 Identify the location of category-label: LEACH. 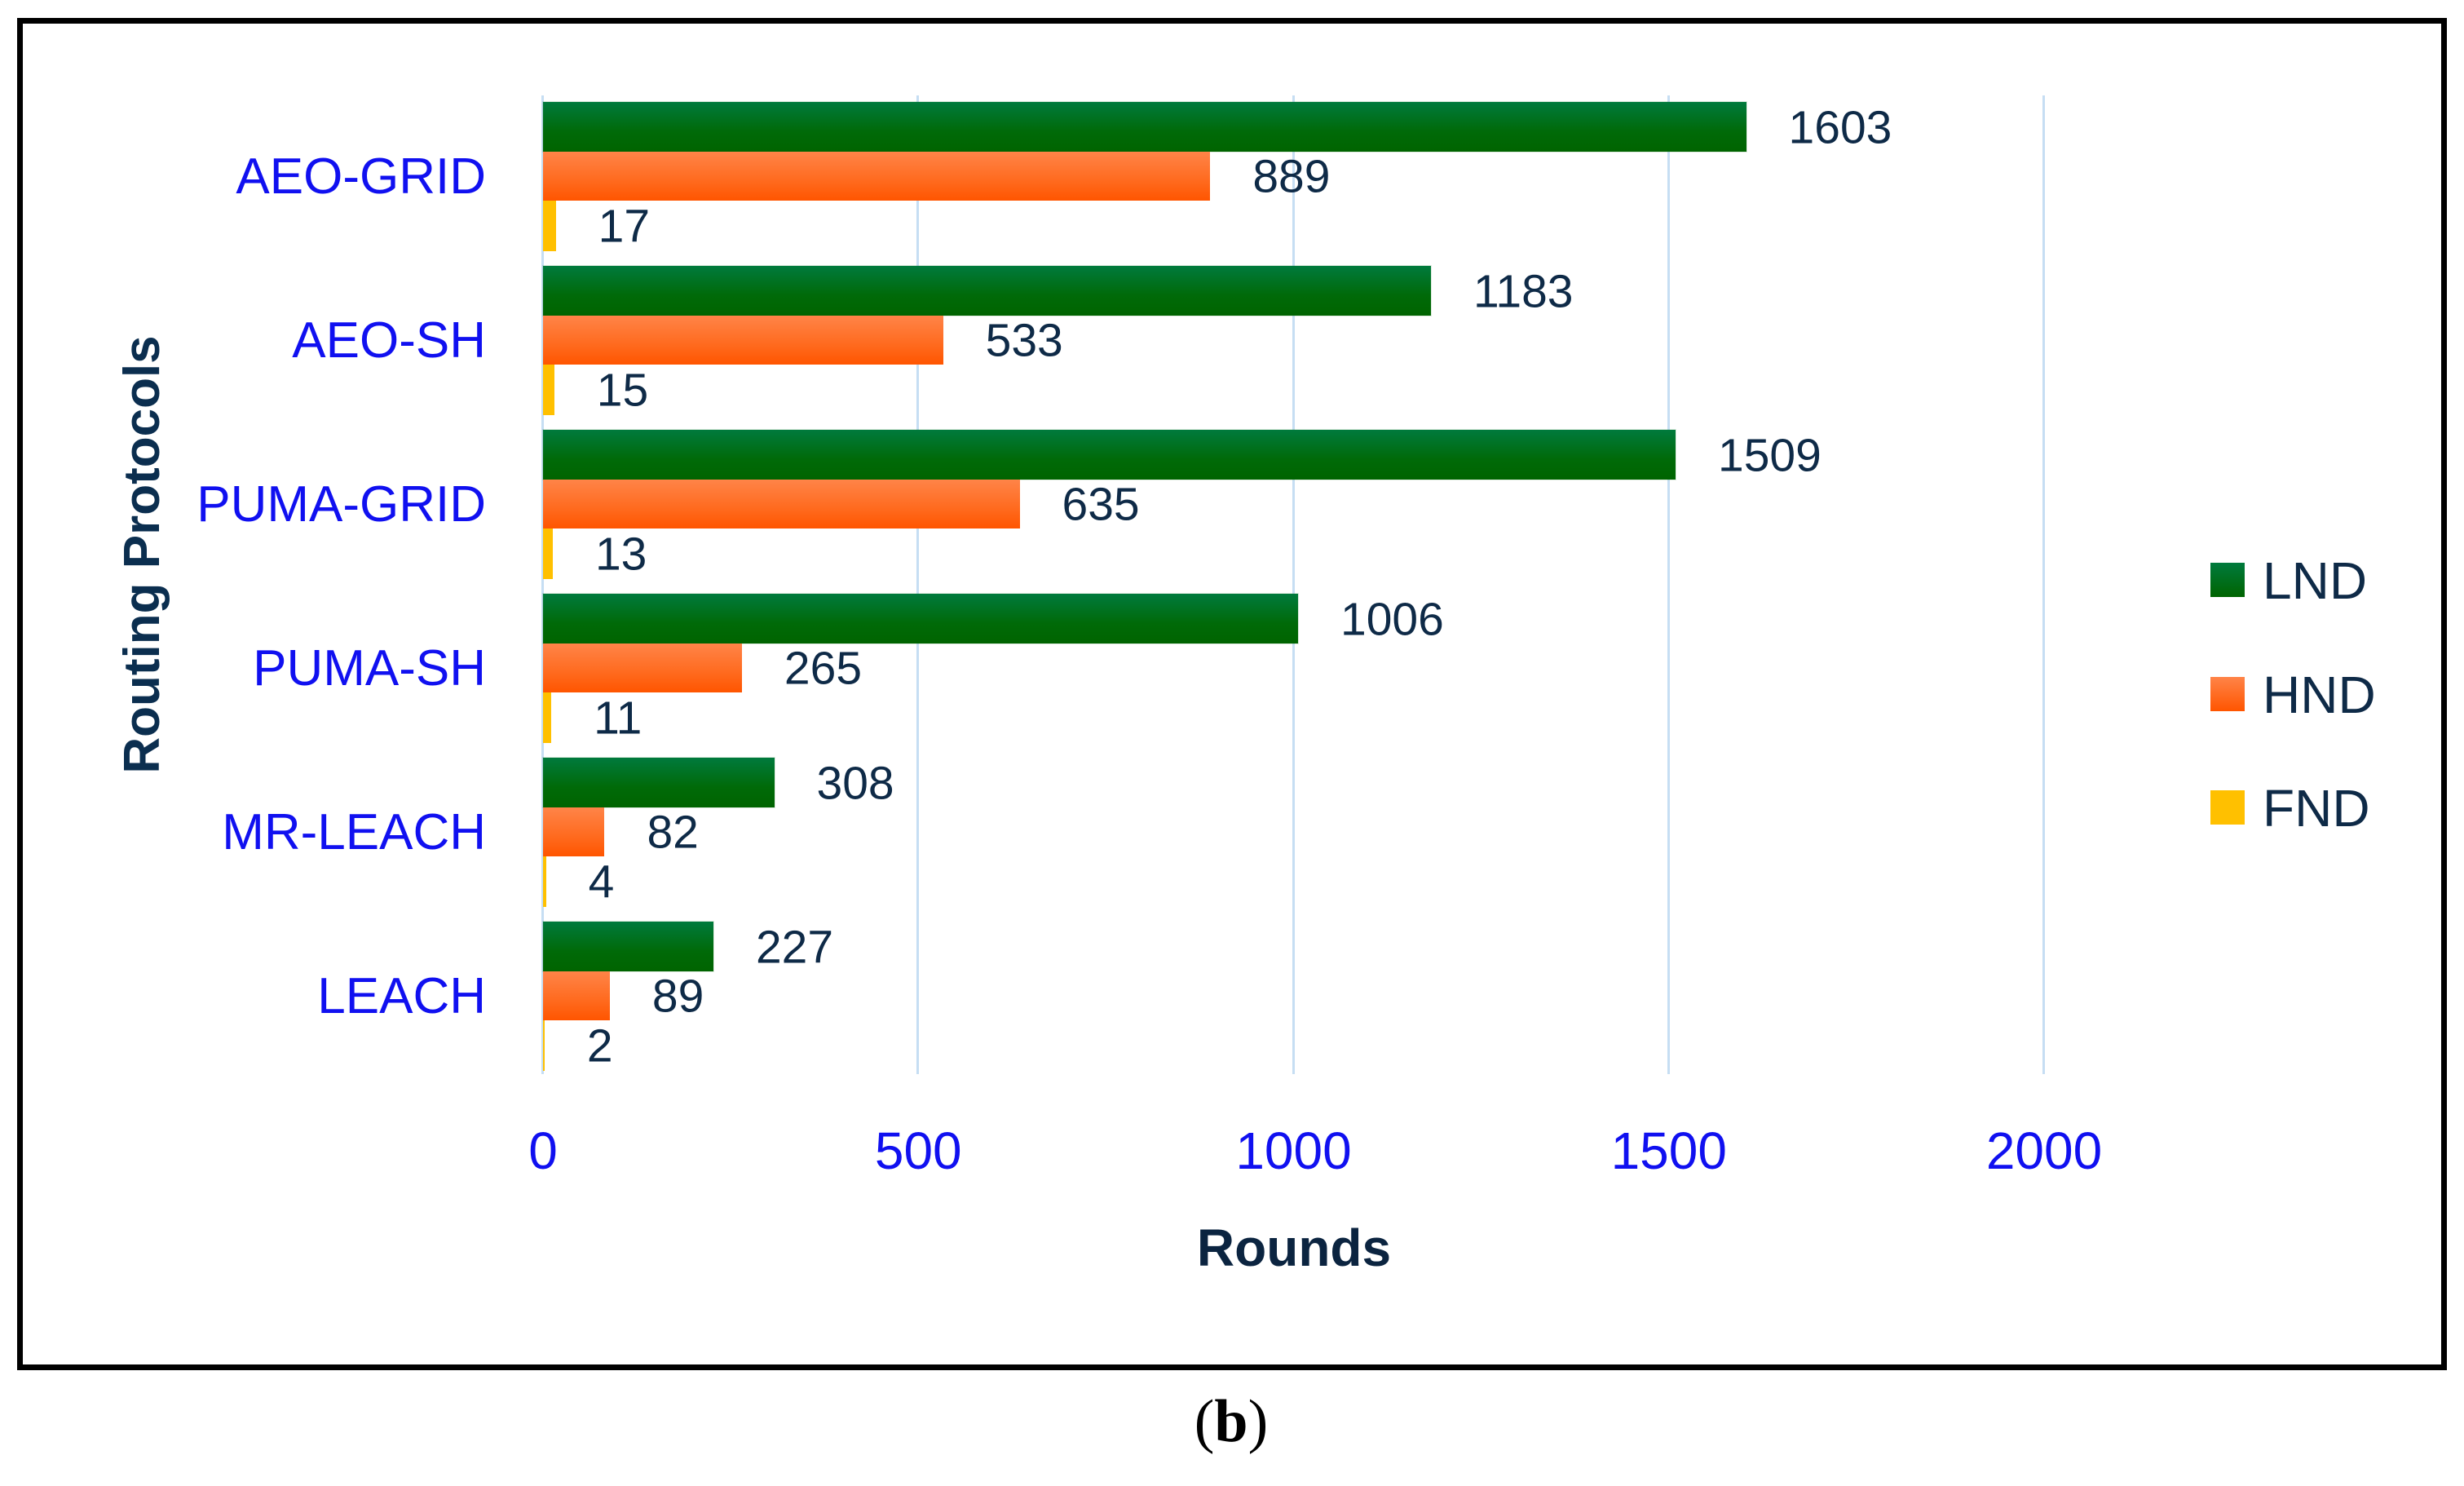
(401, 996).